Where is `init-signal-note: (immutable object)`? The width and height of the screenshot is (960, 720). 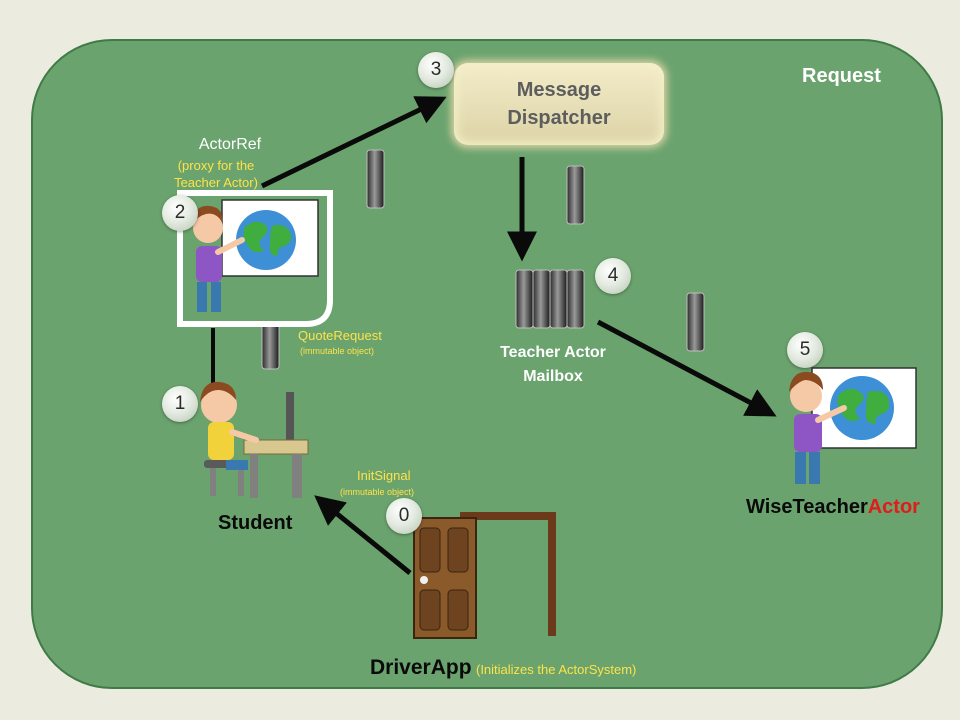 init-signal-note: (immutable object) is located at coordinates (377, 492).